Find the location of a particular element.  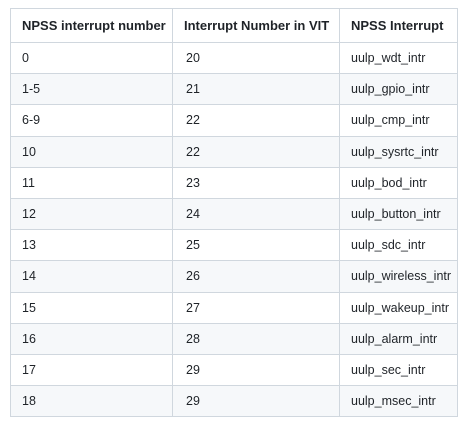

cell-vit-number: 23 is located at coordinates (256, 182).